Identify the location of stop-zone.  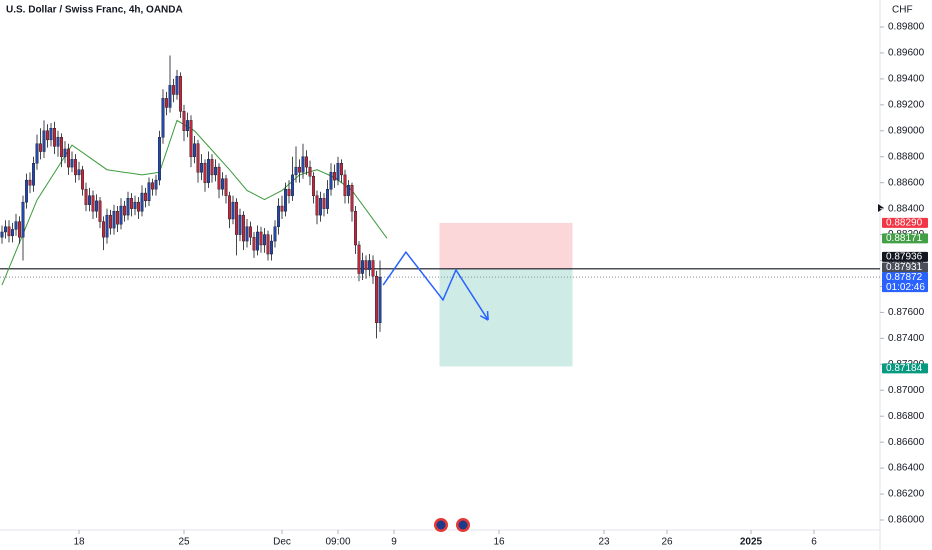
(506, 245).